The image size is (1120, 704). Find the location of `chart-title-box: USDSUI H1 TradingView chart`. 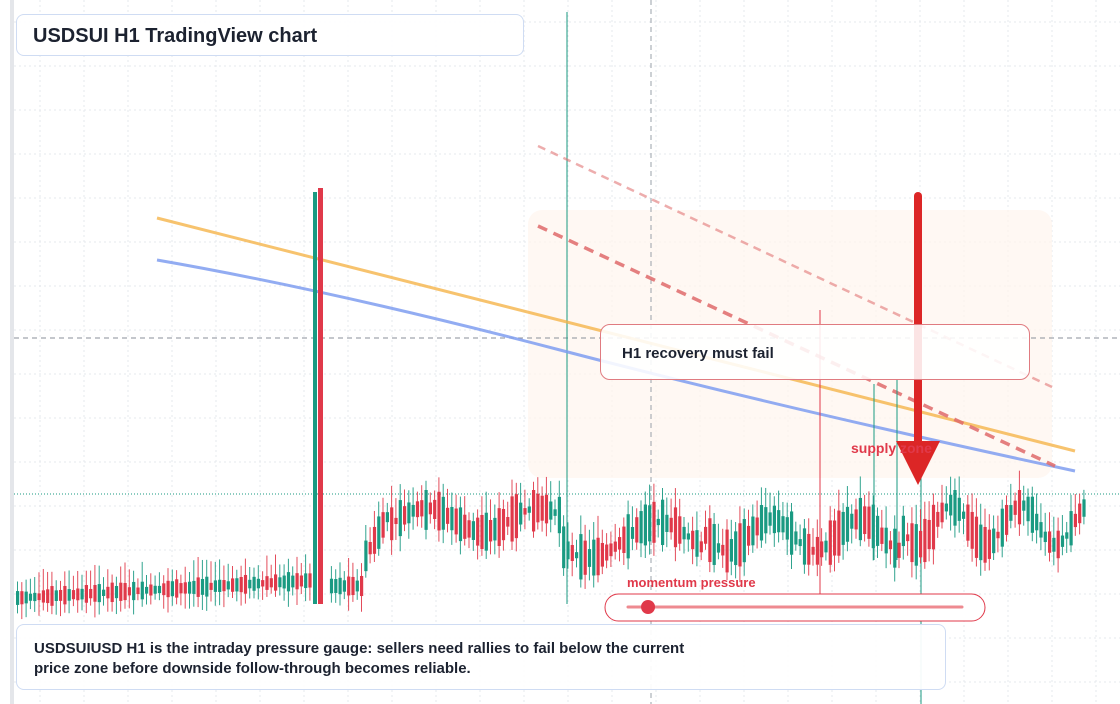

chart-title-box: USDSUI H1 TradingView chart is located at coordinates (270, 35).